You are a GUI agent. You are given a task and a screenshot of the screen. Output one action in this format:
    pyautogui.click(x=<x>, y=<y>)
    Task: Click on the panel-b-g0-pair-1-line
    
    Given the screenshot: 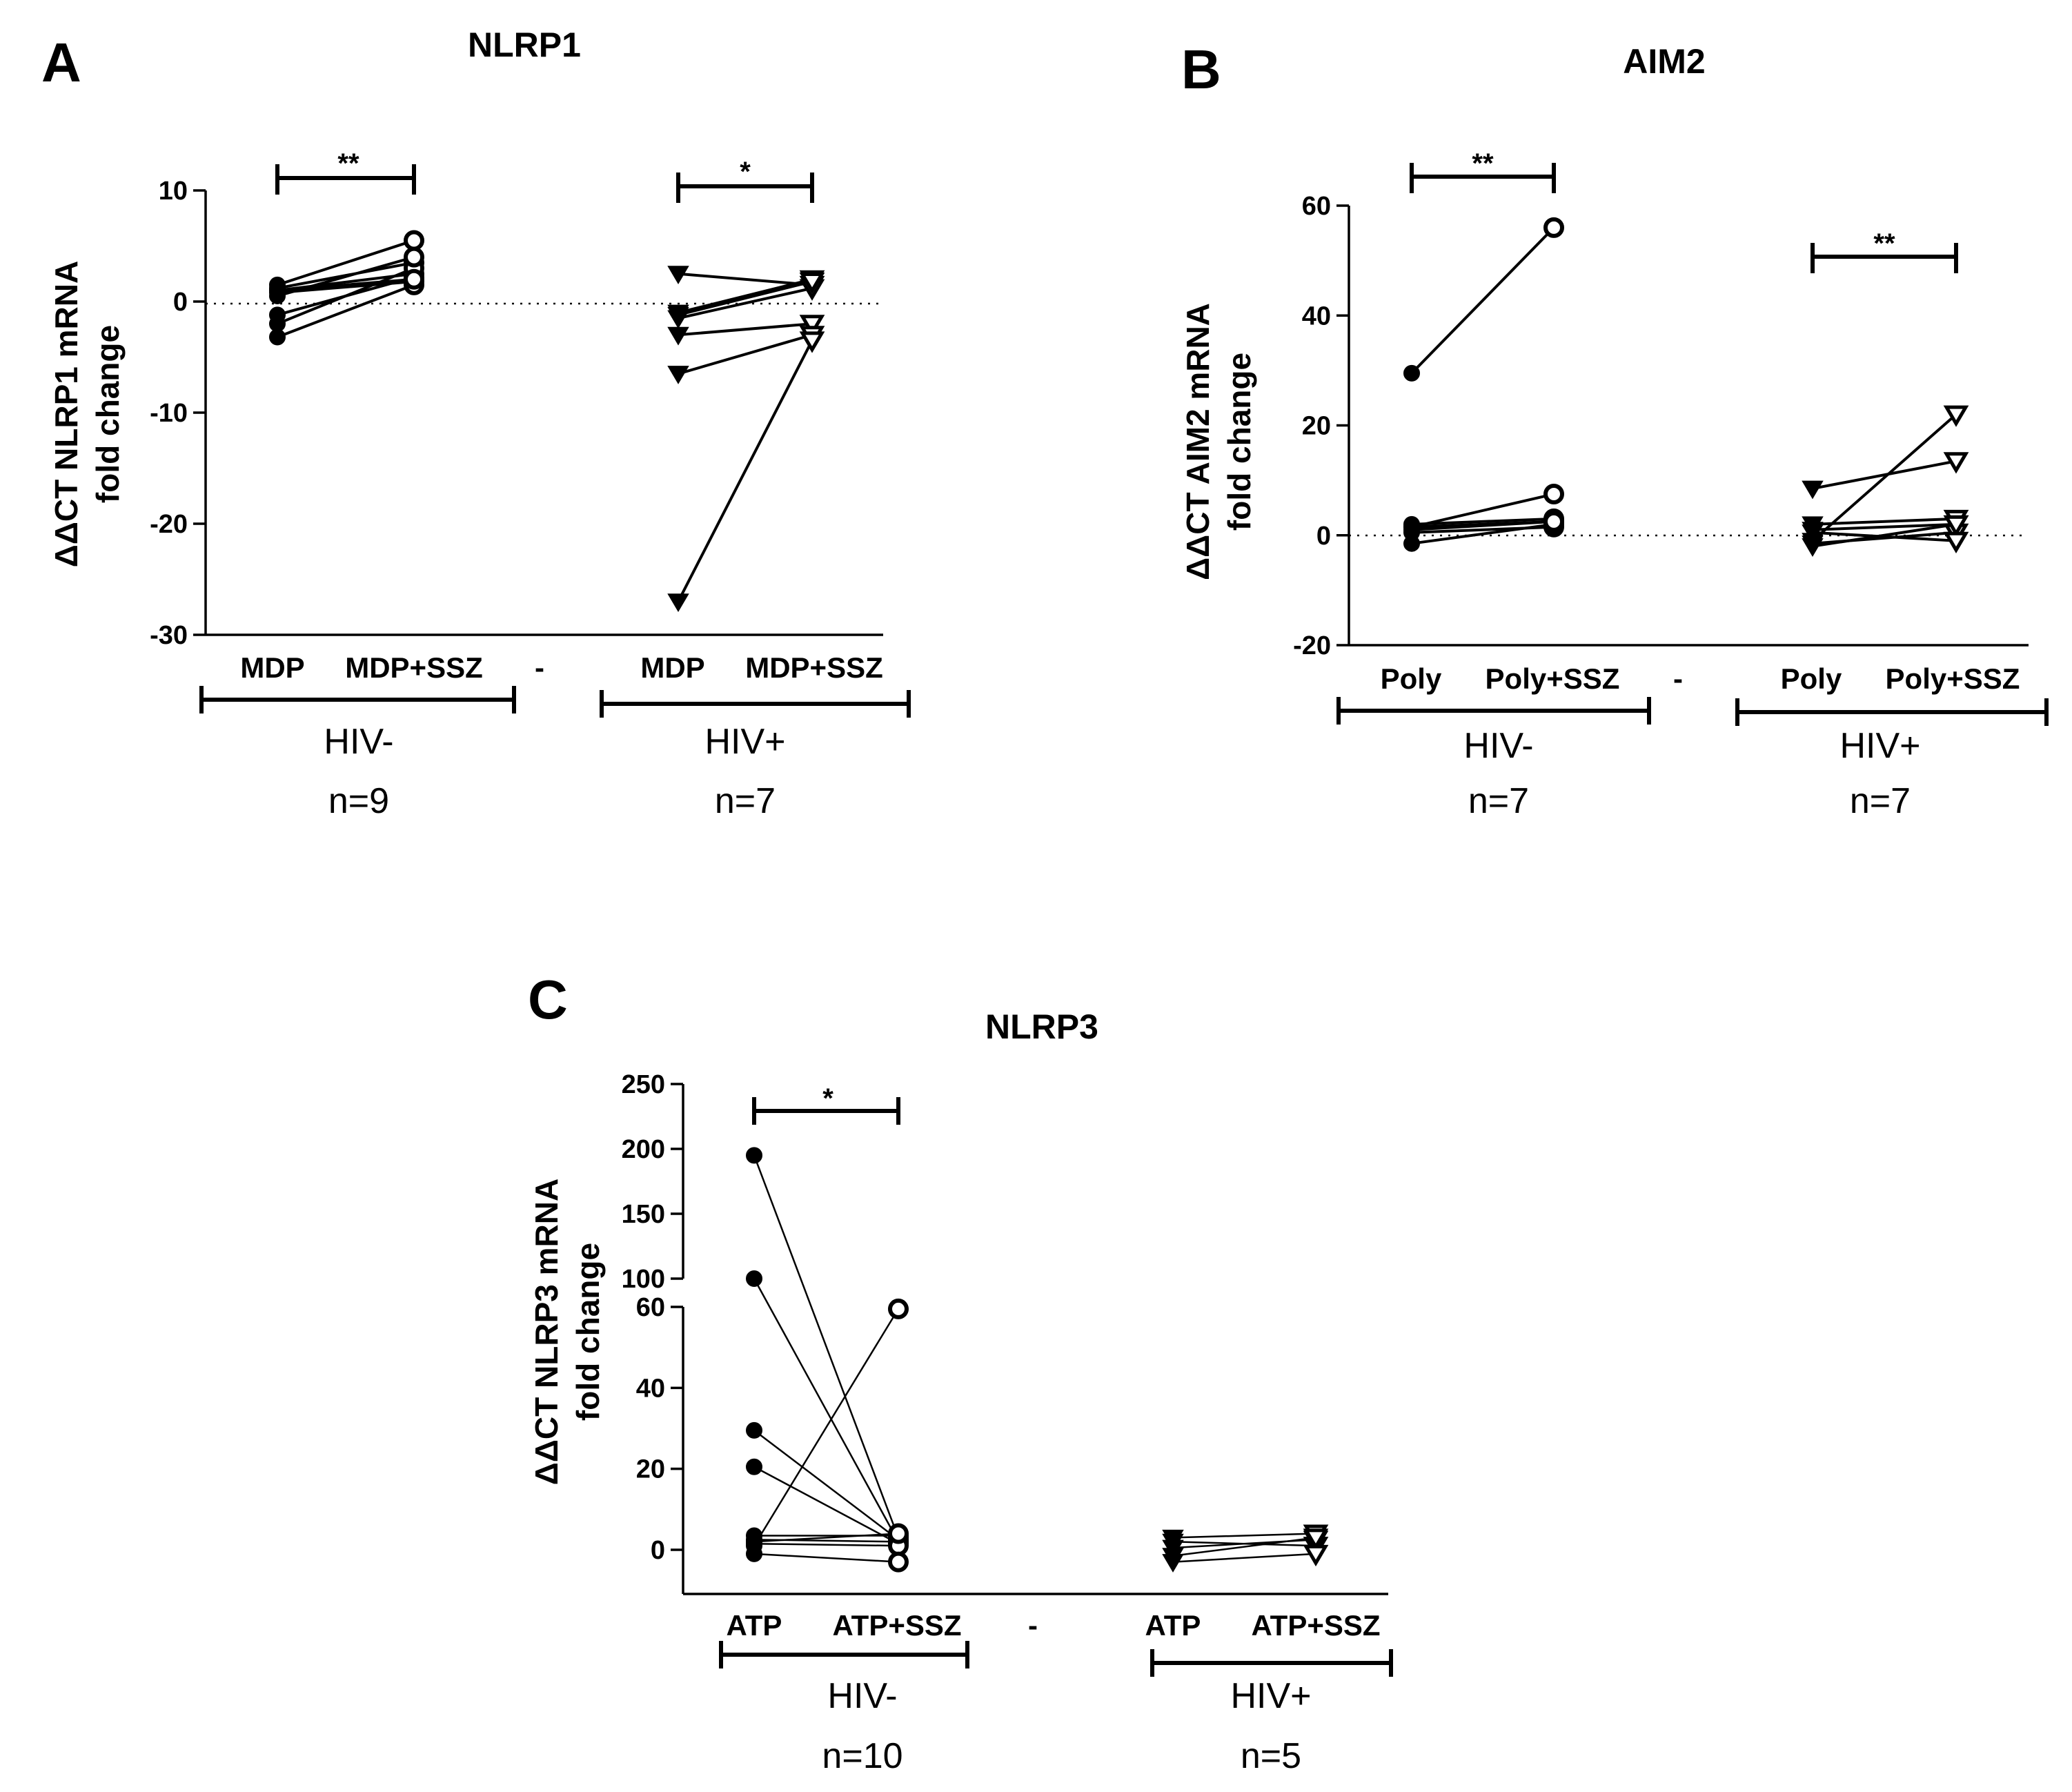 What is the action you would take?
    pyautogui.click(x=1483, y=511)
    